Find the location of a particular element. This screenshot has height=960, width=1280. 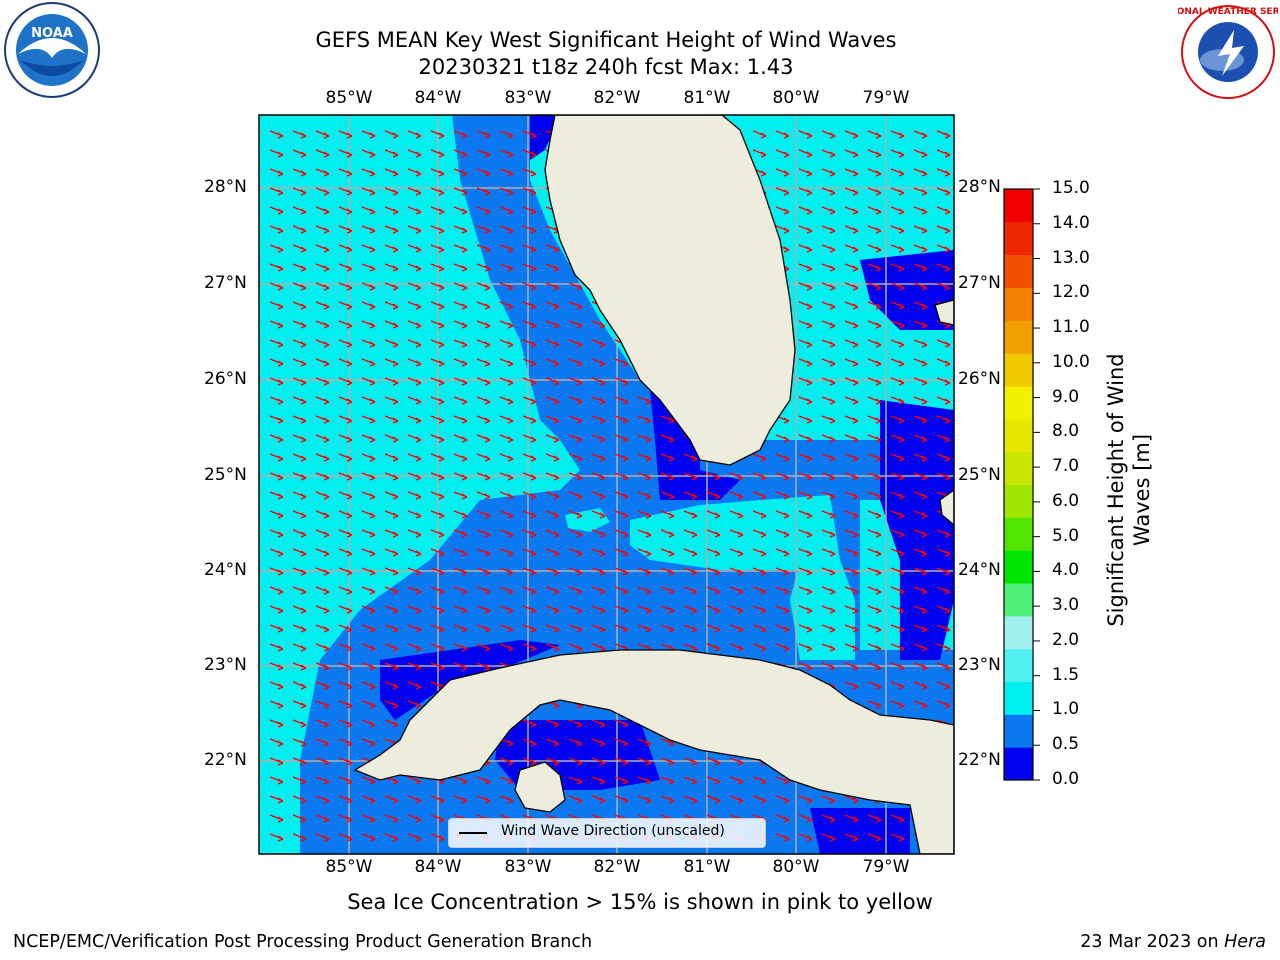

lon-top-label-3: 82°W is located at coordinates (617, 98).